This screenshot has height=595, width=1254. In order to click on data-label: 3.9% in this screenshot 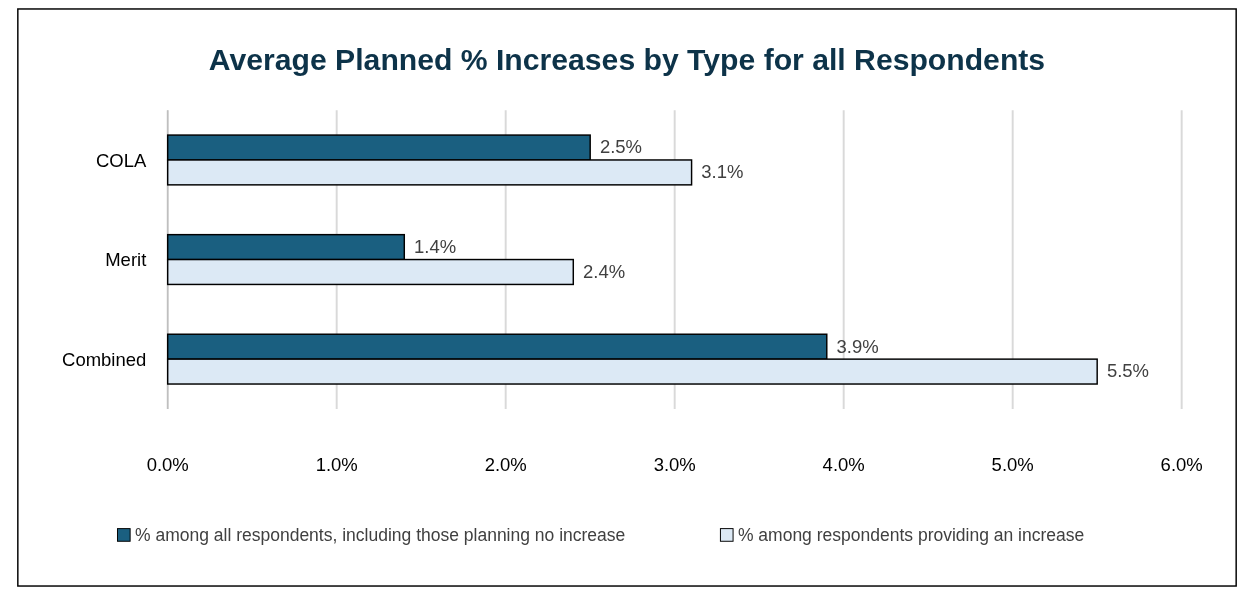, I will do `click(857, 346)`.